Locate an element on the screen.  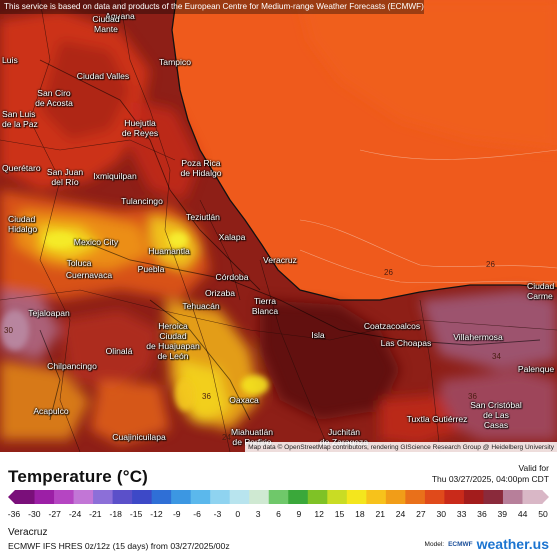
city-label: Ciudad Hidalgo is located at coordinates (23, 224).